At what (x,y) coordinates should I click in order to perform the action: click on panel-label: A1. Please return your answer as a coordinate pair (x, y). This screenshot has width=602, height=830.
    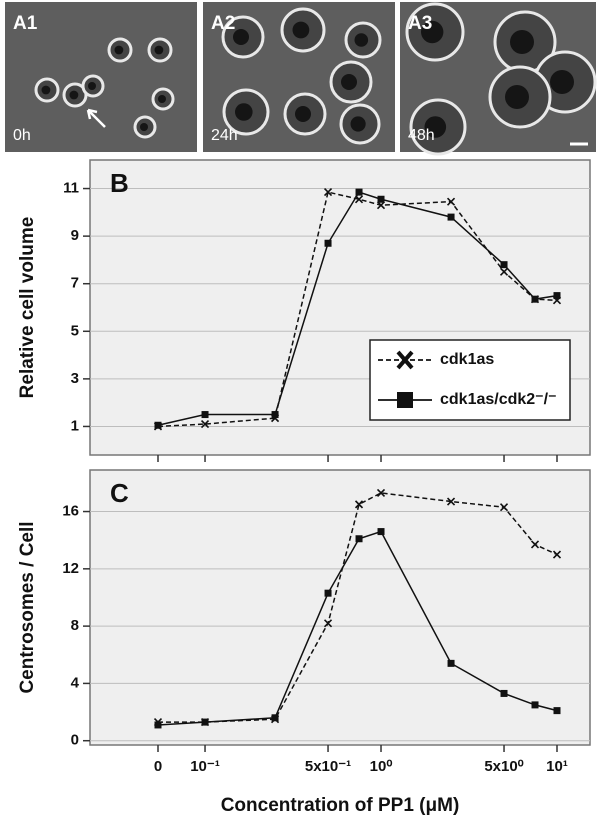
    Looking at the image, I should click on (25, 23).